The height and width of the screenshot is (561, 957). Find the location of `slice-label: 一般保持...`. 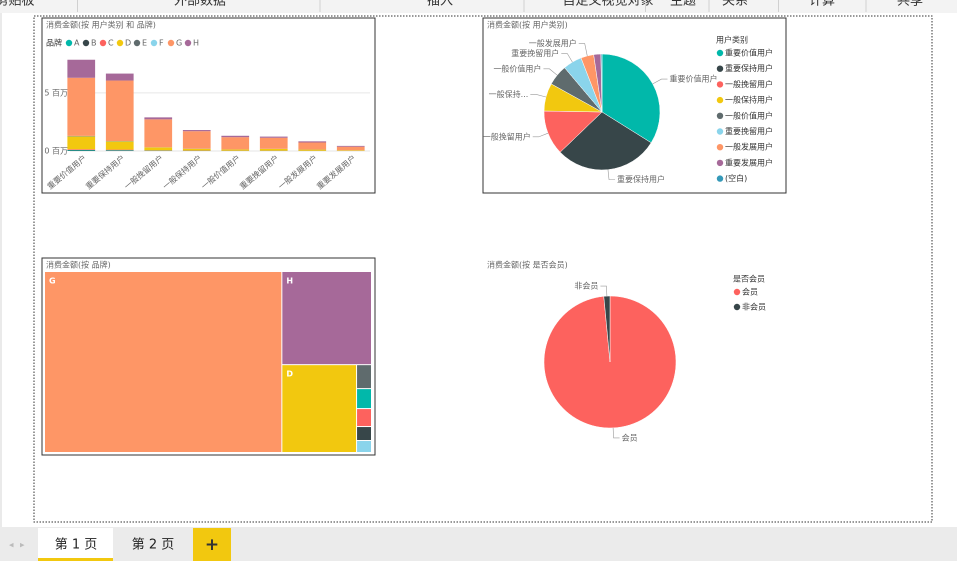

slice-label: 一般保持... is located at coordinates (509, 94).